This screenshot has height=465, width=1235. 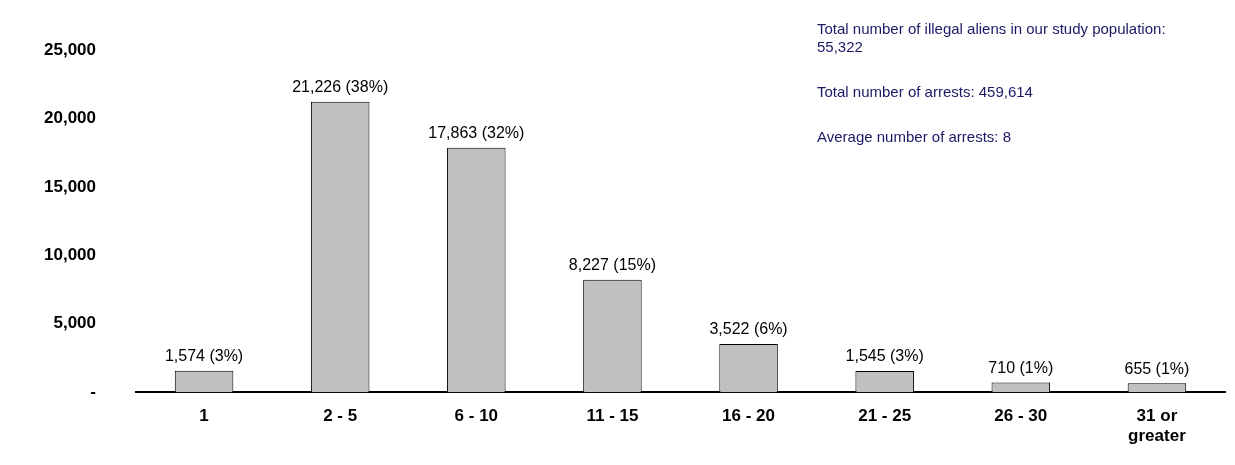 I want to click on annotation: Total number of arrests: 459,614, so click(x=925, y=91).